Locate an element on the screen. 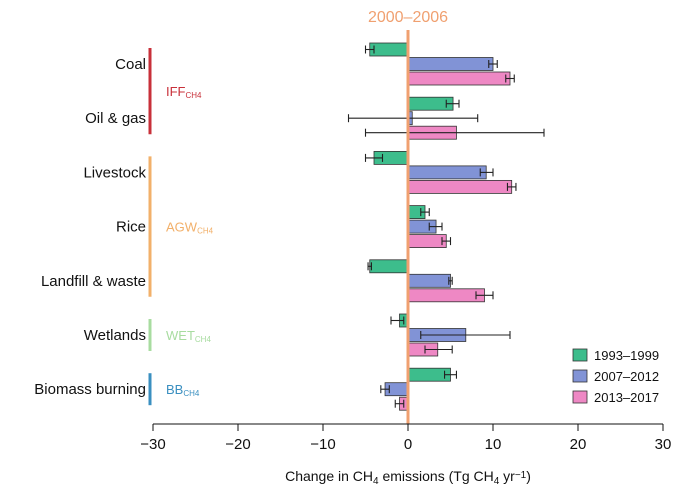 The width and height of the screenshot is (687, 491). group-label-bb: BBCH4 is located at coordinates (183, 390).